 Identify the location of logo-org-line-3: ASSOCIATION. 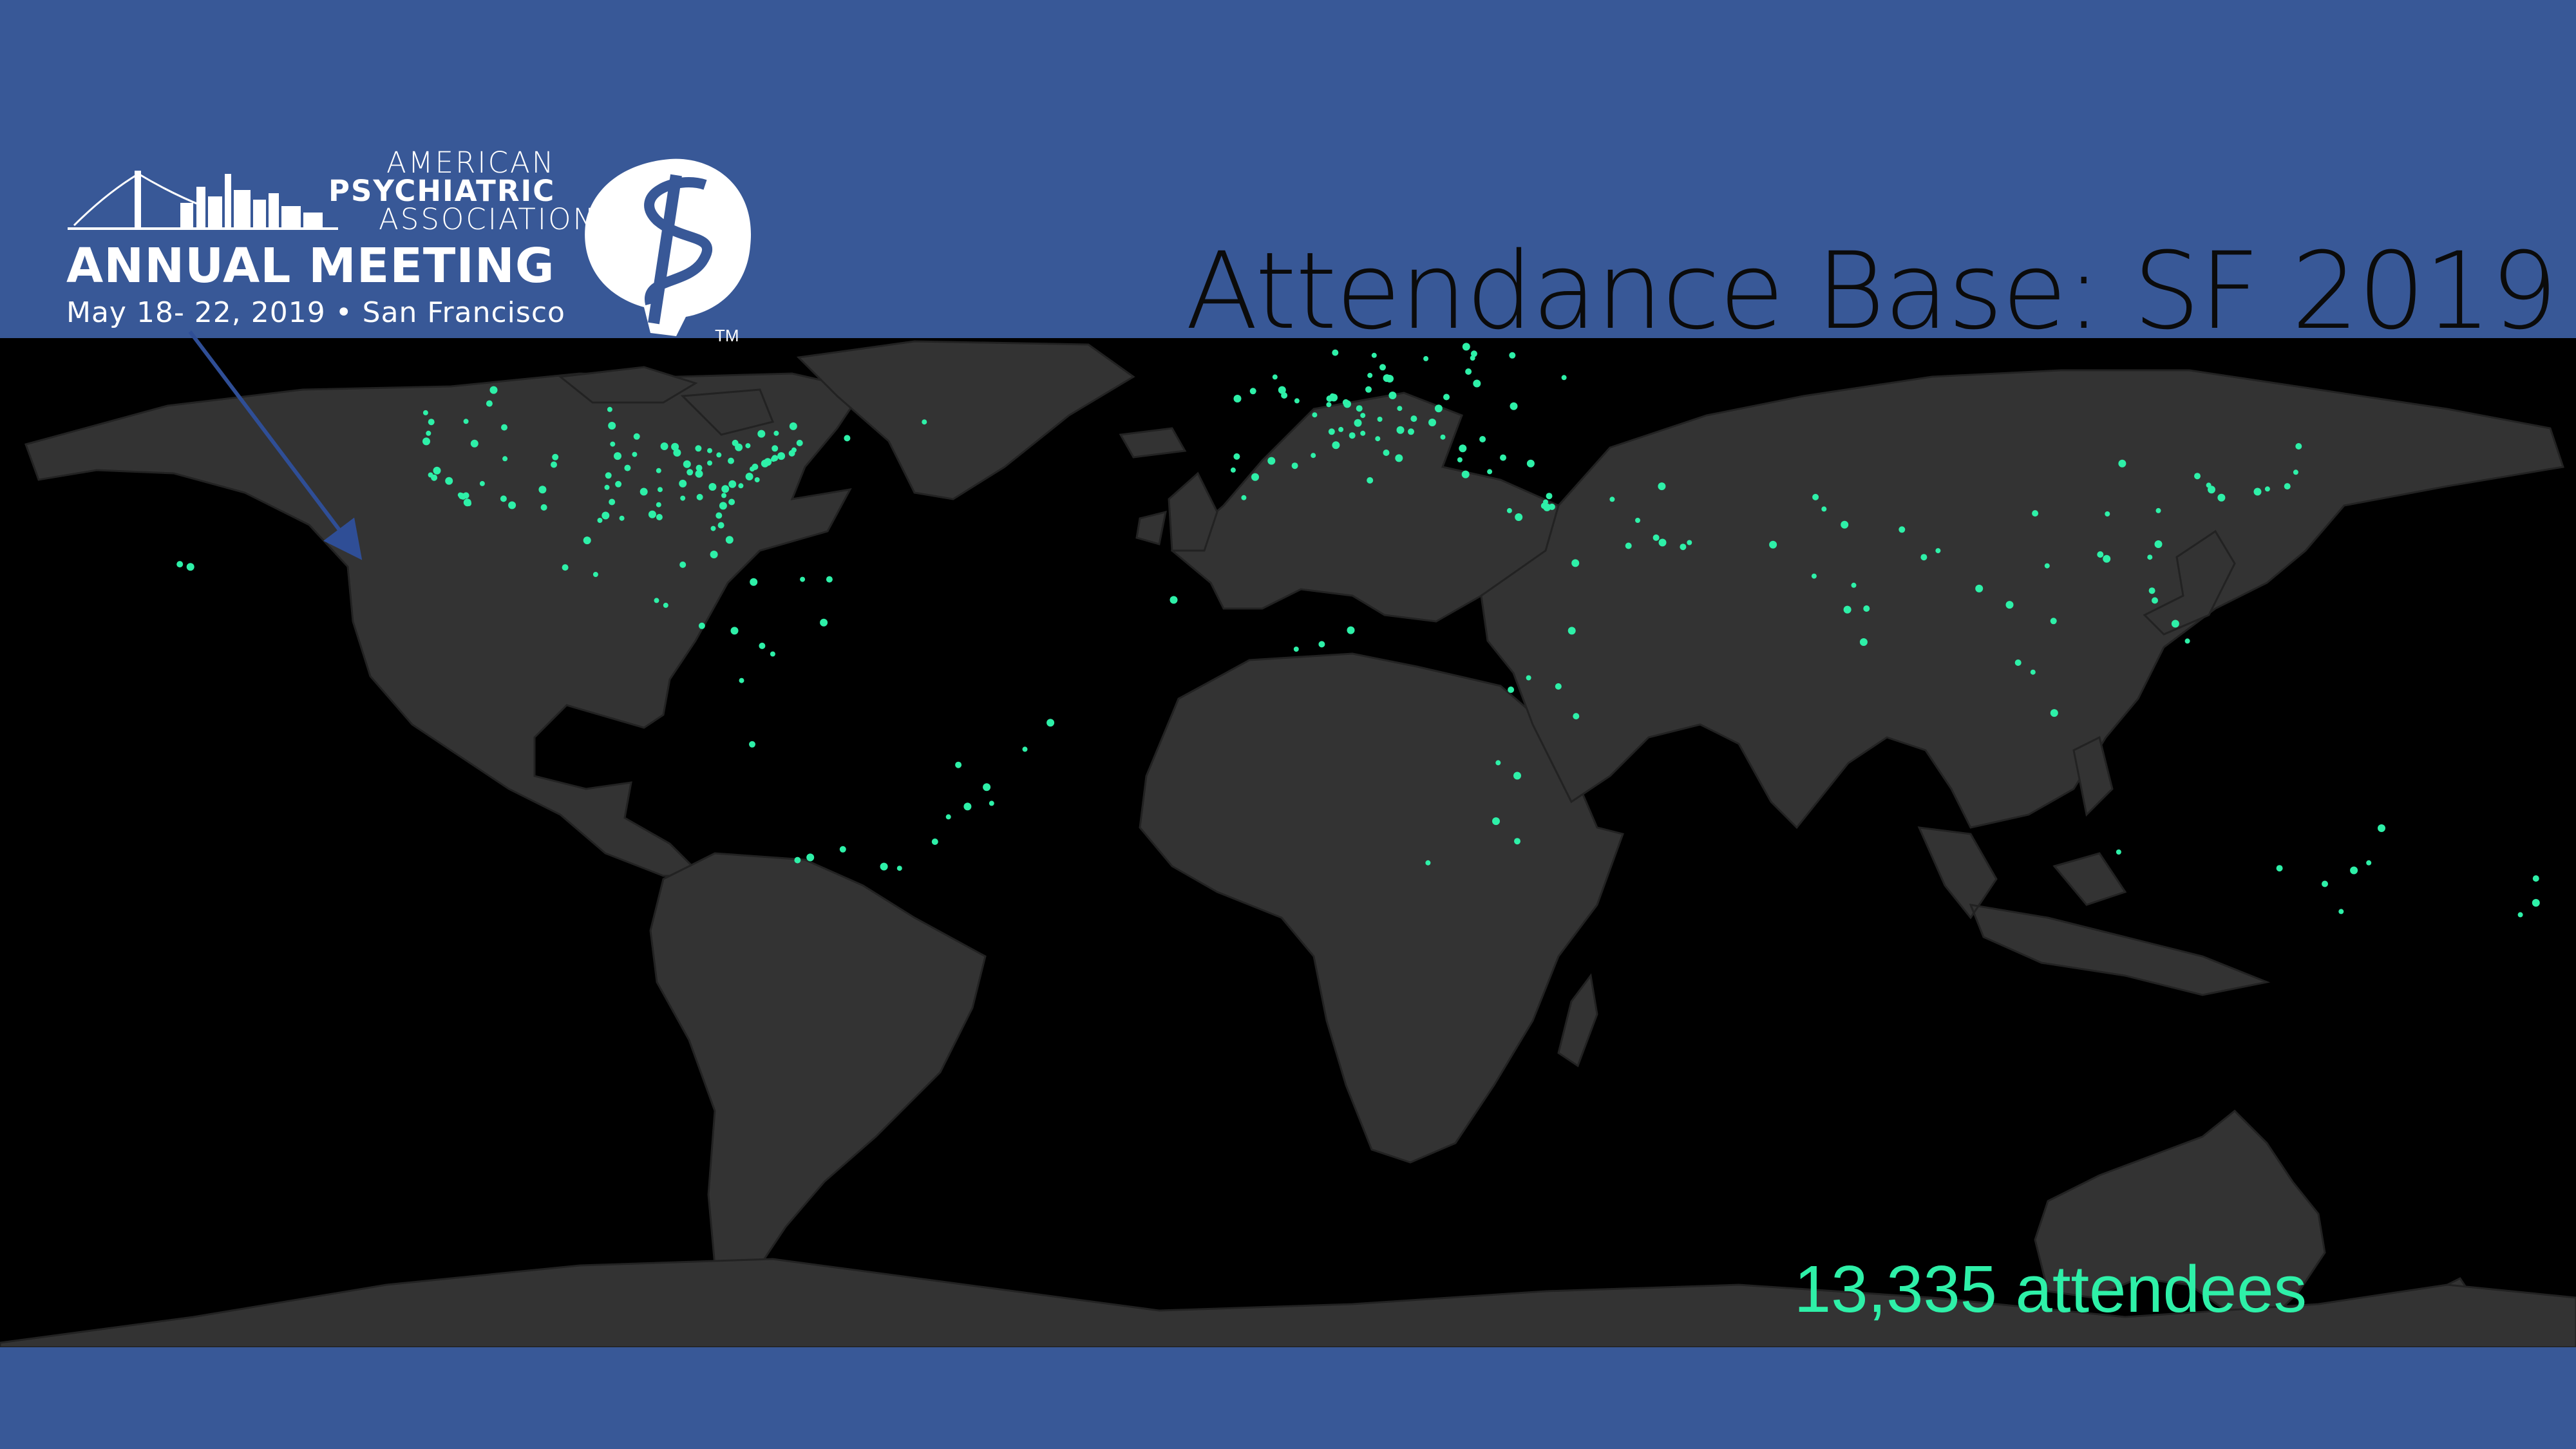
(488, 219).